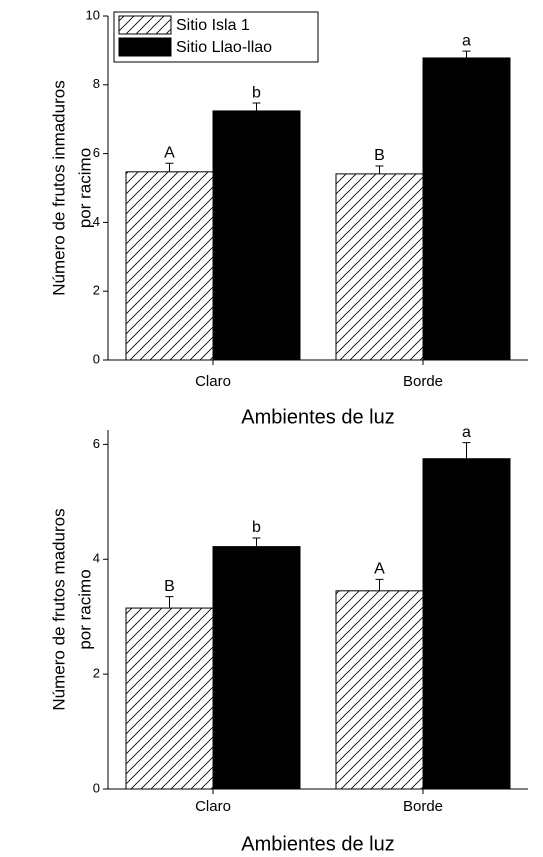 The width and height of the screenshot is (543, 857). What do you see at coordinates (58, 609) in the screenshot?
I see `y-axis-label: Número de frutos maduros` at bounding box center [58, 609].